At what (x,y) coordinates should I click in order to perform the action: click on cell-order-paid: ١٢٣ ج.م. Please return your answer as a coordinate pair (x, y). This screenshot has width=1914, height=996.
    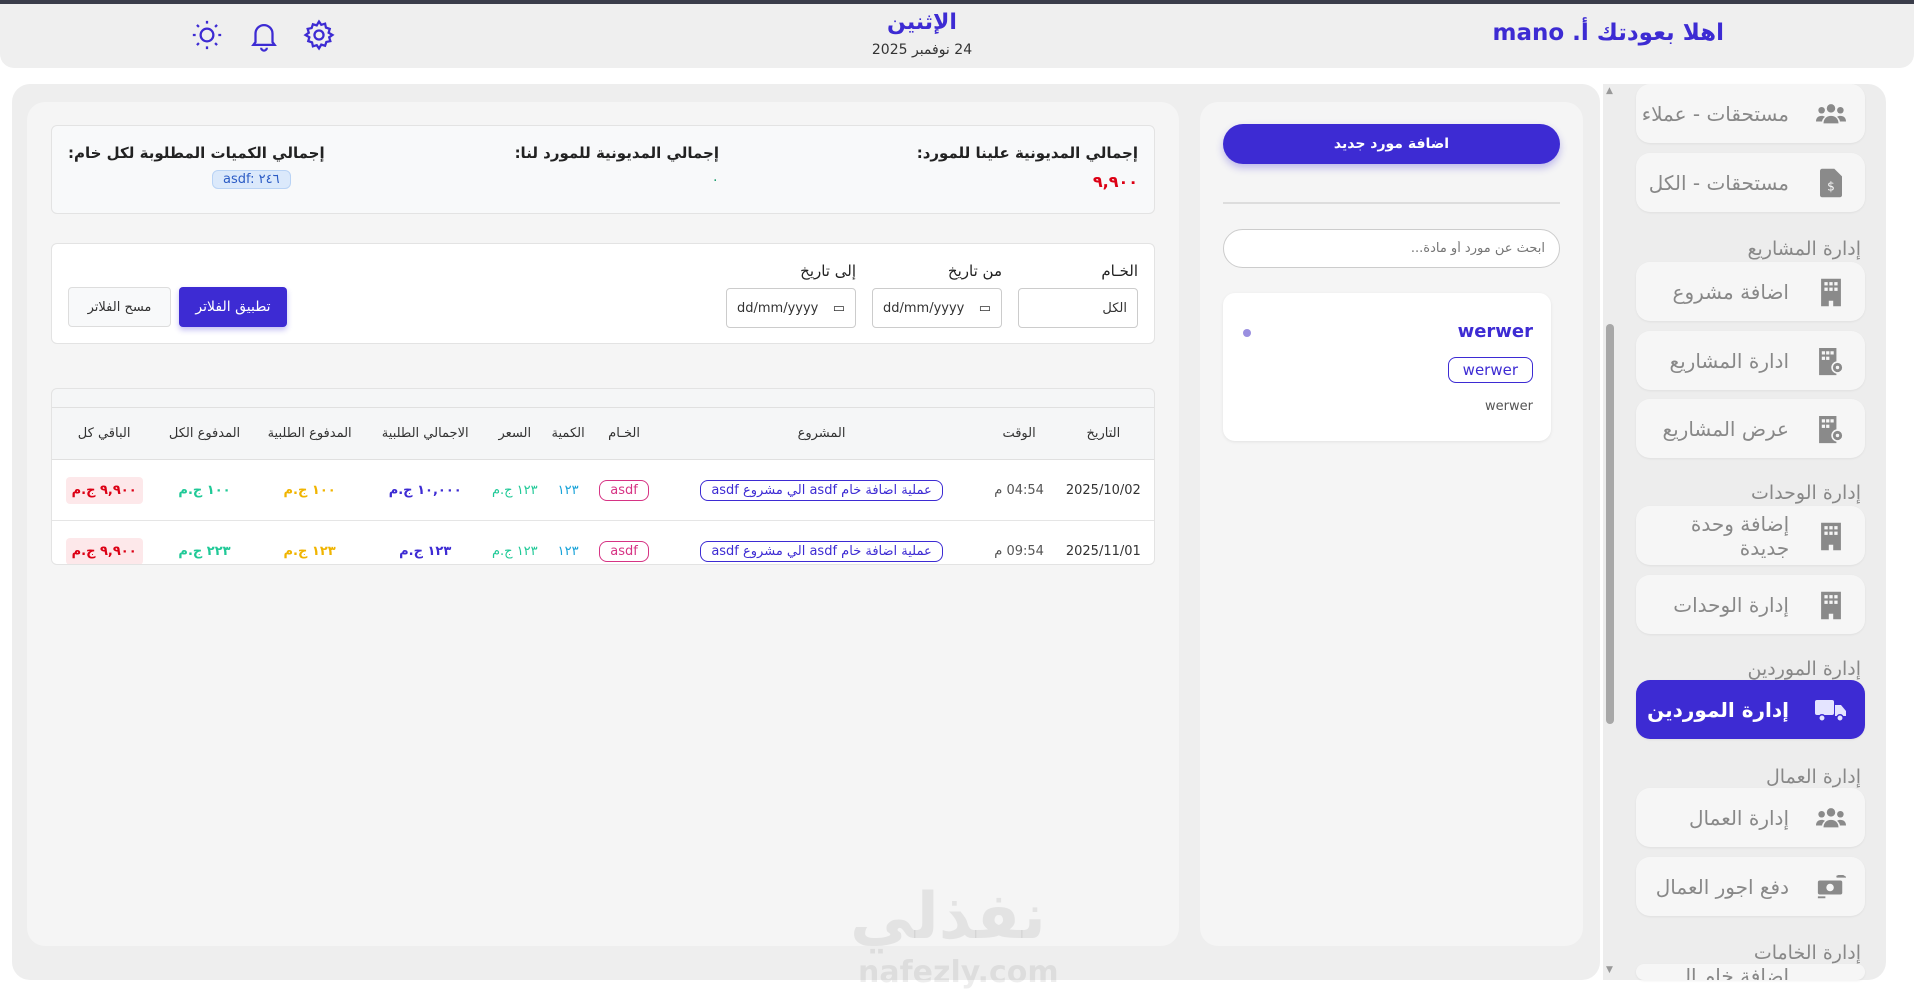
    Looking at the image, I should click on (309, 542).